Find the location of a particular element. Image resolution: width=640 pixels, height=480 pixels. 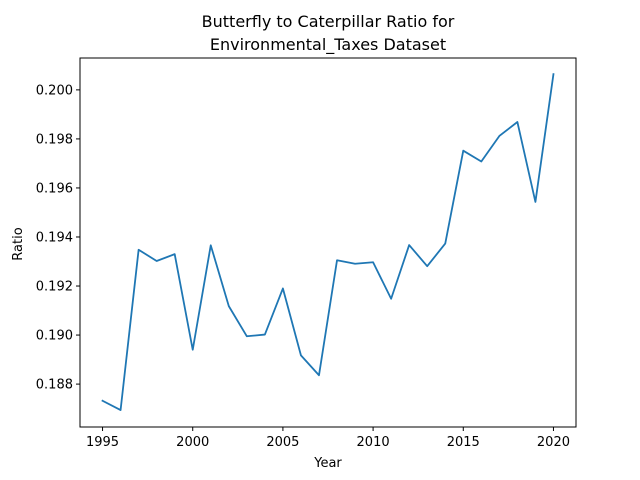

x-tick-label: 1995 is located at coordinates (102, 442).